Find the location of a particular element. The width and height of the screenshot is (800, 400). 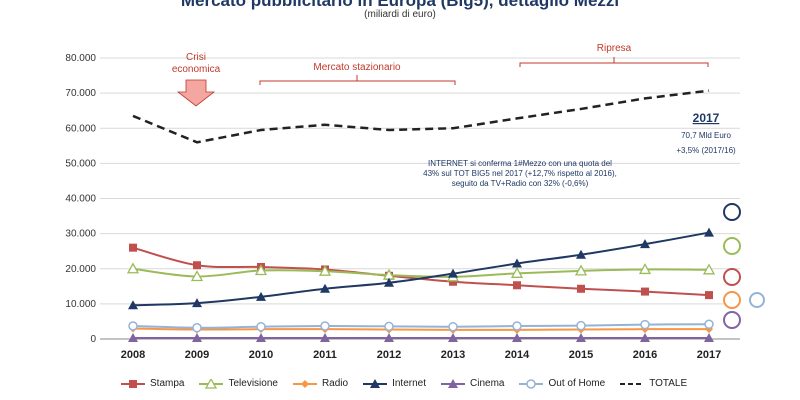

y-tick-label: 10.000 is located at coordinates (80, 304).